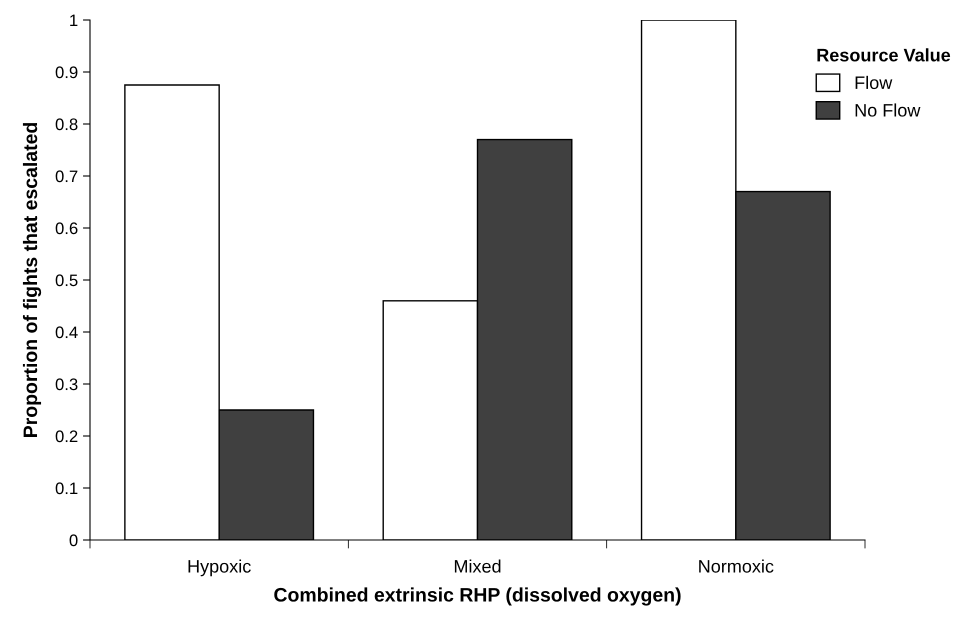  What do you see at coordinates (477, 596) in the screenshot?
I see `x-axis-title: Combined extrinsic RHP (dissolved oxygen)` at bounding box center [477, 596].